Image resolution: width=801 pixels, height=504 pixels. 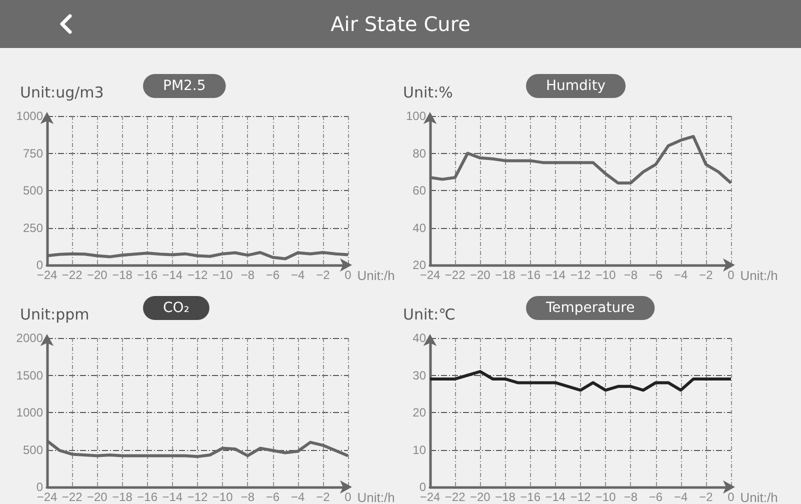 I want to click on y-tick-label: 1500, so click(x=30, y=375).